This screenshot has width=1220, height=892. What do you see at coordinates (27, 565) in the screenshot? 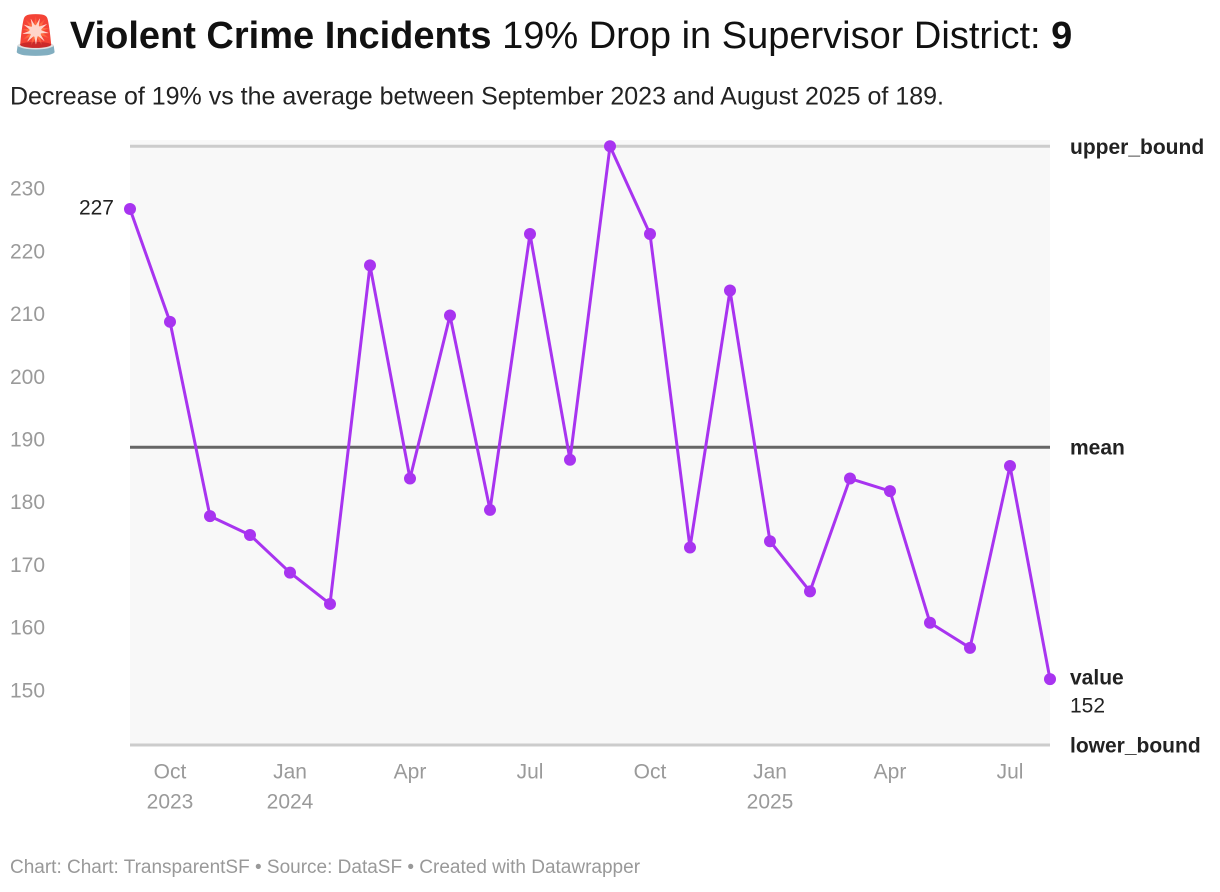
I see `y-tick-label: 170` at bounding box center [27, 565].